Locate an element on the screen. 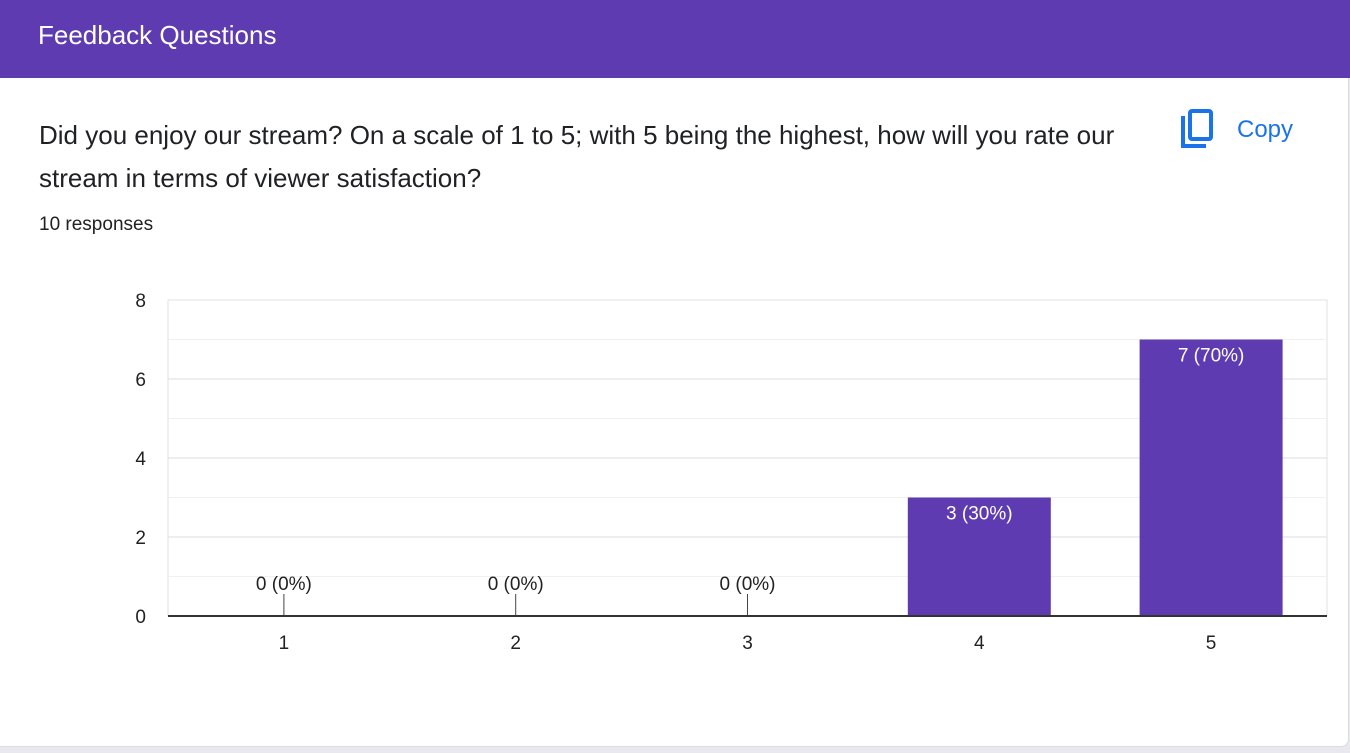  copy-button: Copy is located at coordinates (1245, 130).